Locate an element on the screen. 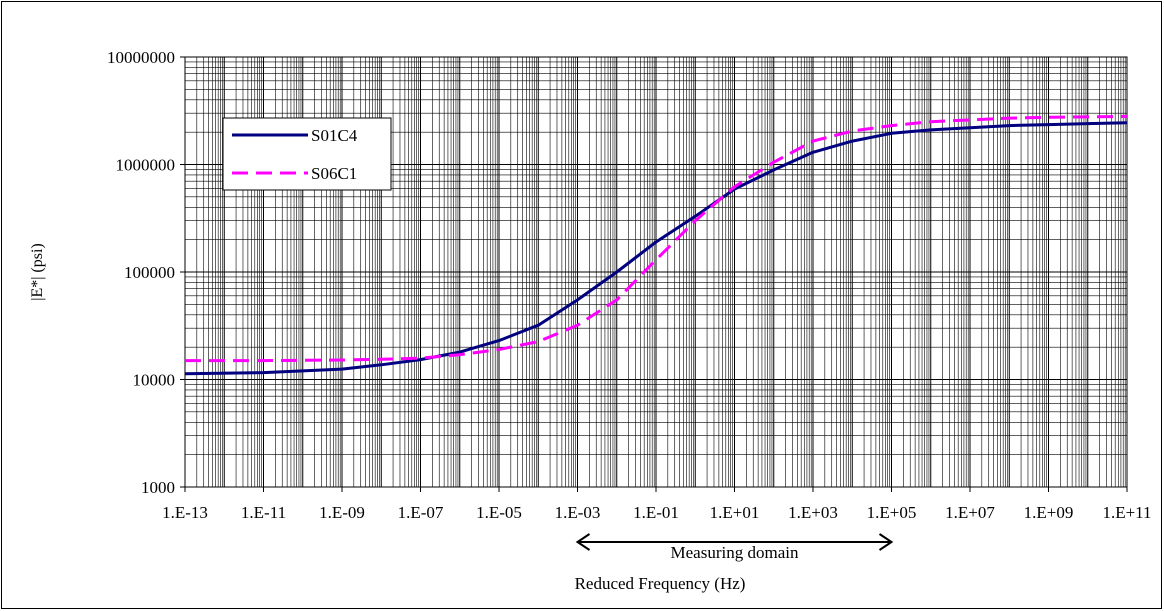  legend: S01C4 S06C1 is located at coordinates (307, 154).